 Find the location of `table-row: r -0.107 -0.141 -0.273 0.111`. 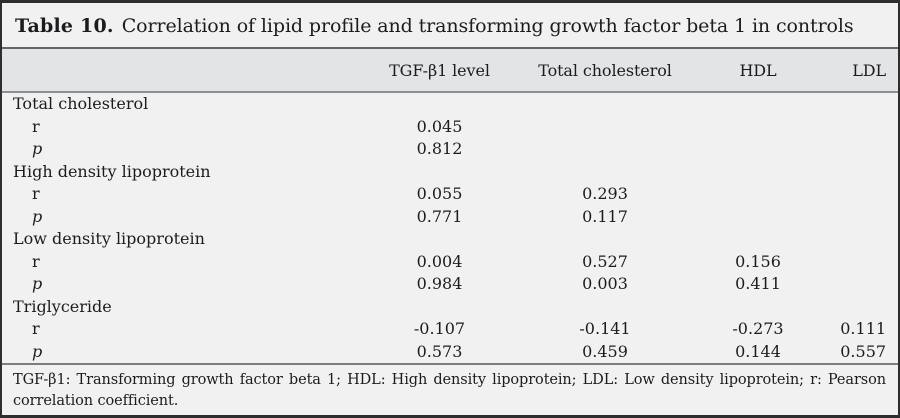

table-row: r -0.107 -0.141 -0.273 0.111 is located at coordinates (450, 329).